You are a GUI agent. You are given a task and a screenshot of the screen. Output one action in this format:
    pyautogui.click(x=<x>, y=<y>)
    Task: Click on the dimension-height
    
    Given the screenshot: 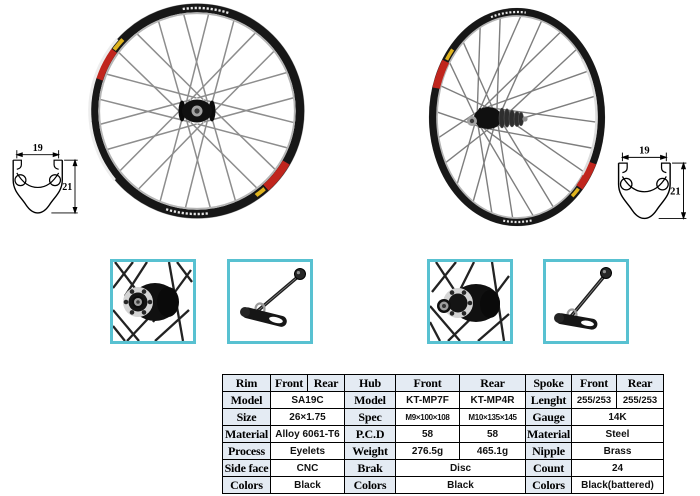 What is the action you would take?
    pyautogui.click(x=672, y=190)
    